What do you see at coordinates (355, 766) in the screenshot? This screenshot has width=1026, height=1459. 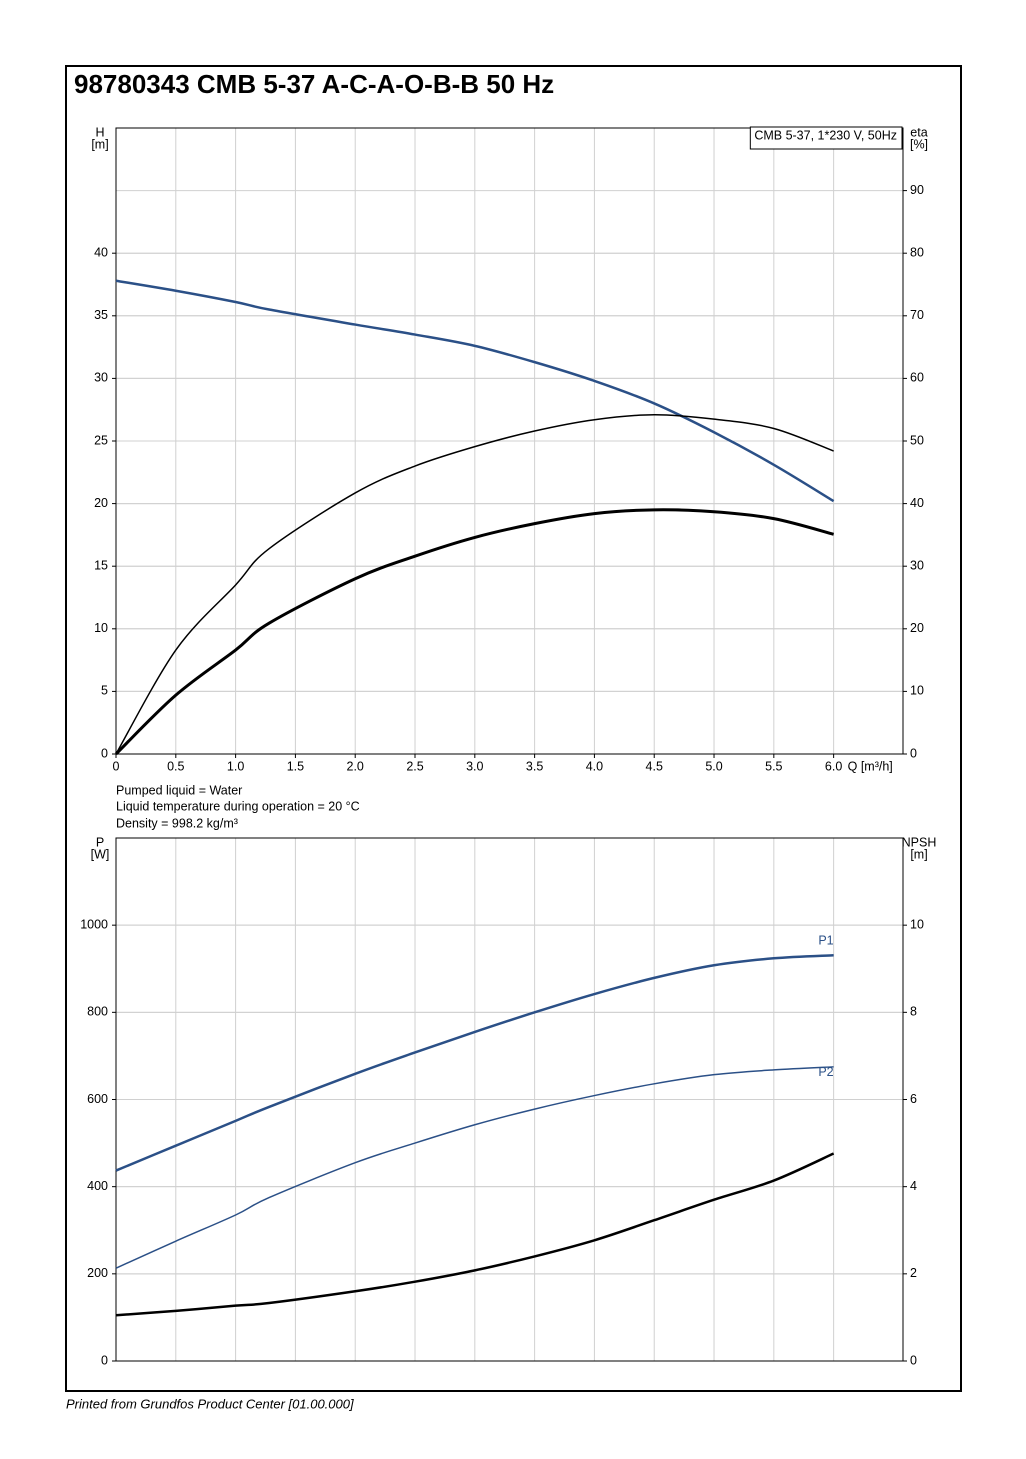 I see `x-tick-label: 2.0` at bounding box center [355, 766].